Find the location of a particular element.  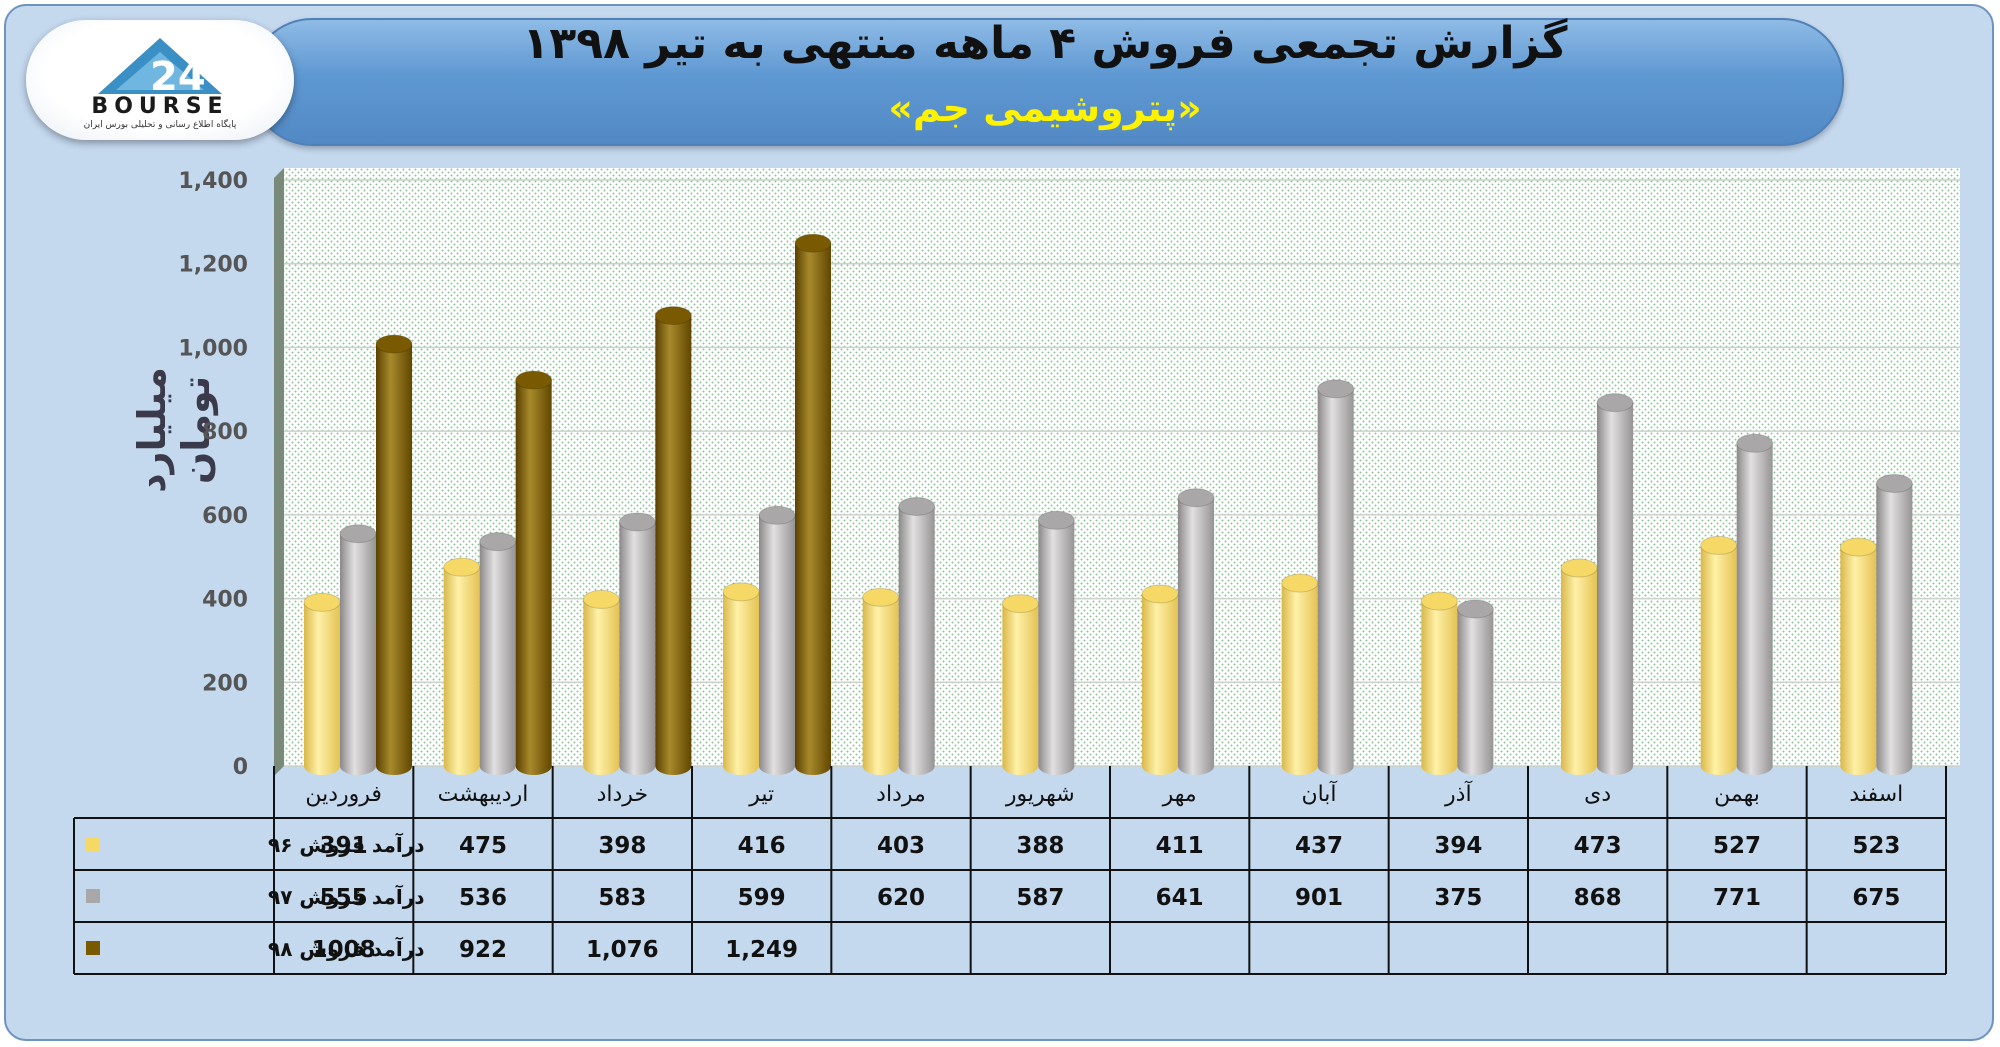

data-label: 527 is located at coordinates (1737, 846).